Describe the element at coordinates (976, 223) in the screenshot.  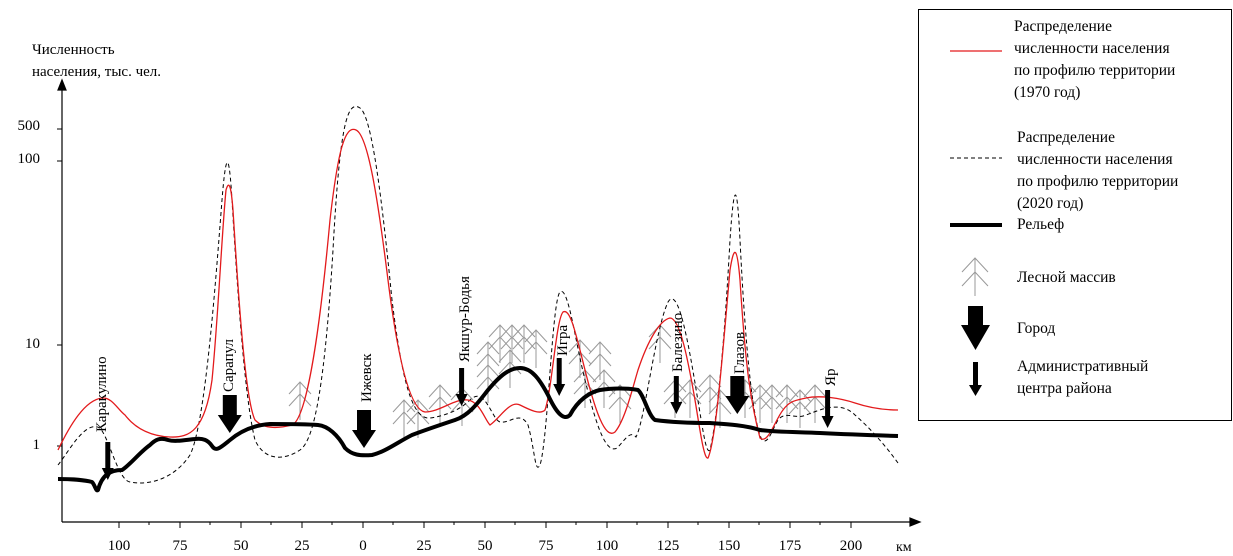
I see `legend-symbols` at that location.